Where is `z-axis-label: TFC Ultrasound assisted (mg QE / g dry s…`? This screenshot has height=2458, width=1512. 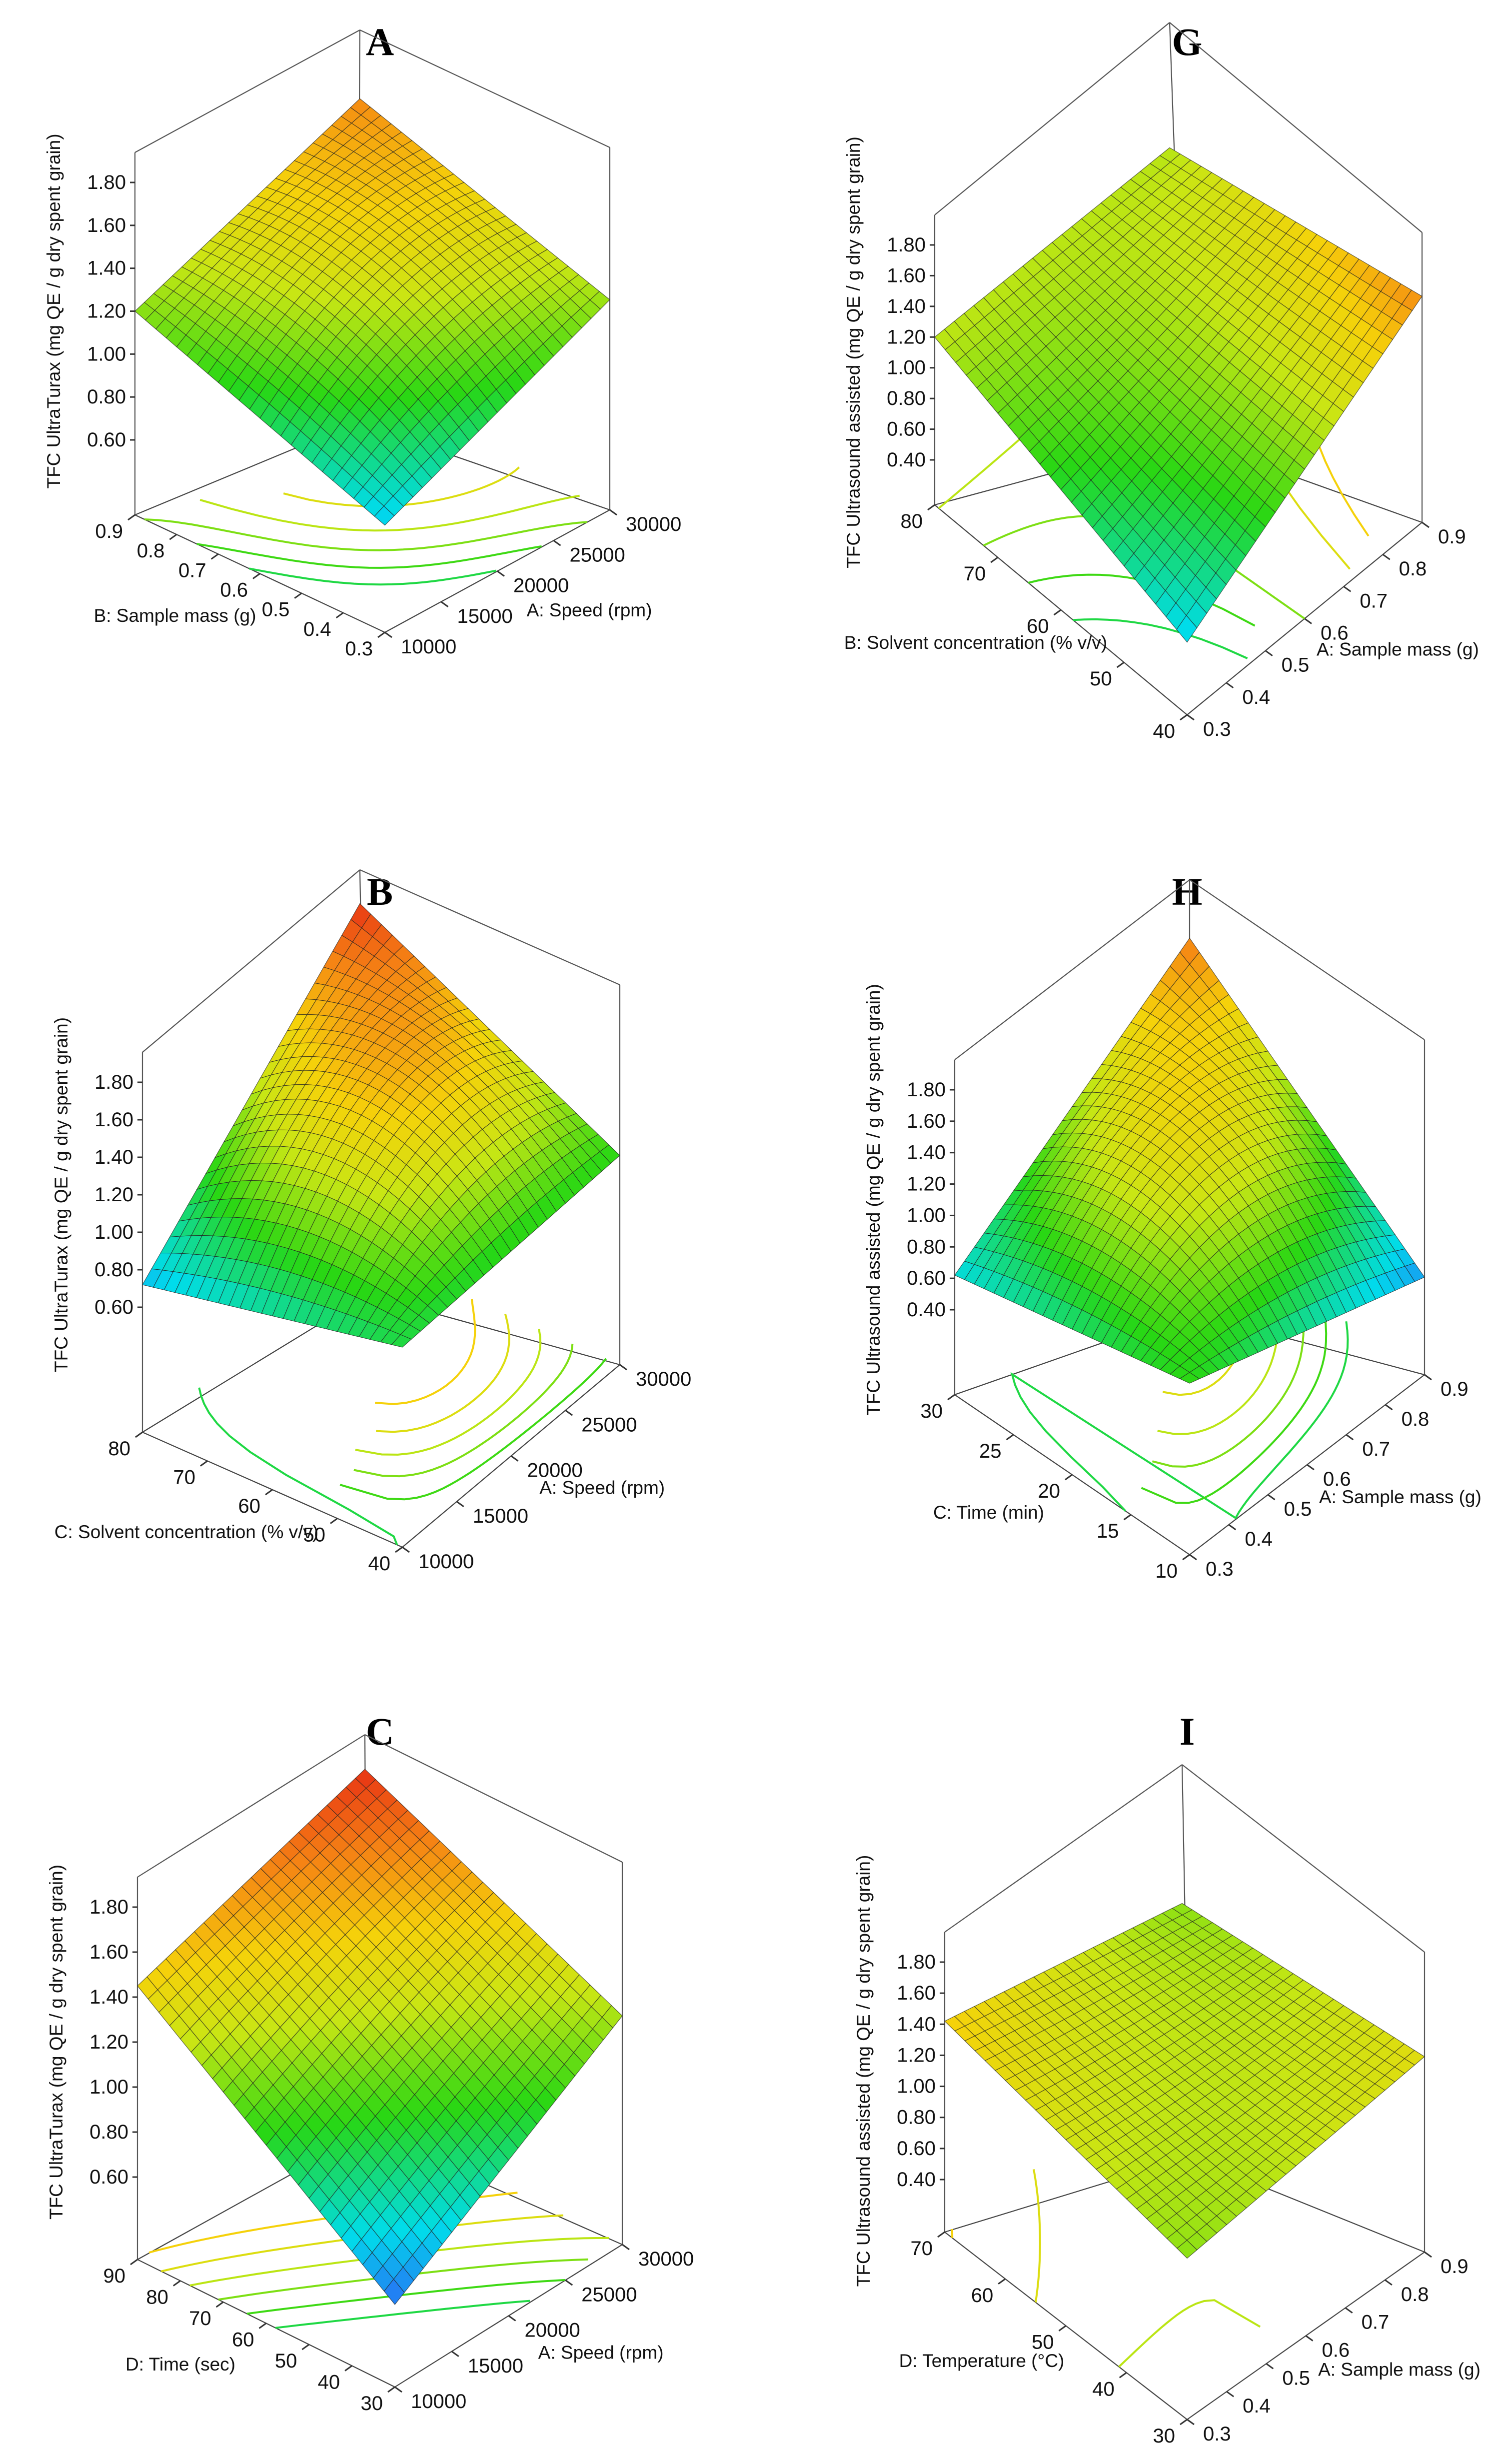 z-axis-label: TFC Ultrasound assisted (mg QE / g dry s… is located at coordinates (874, 1200).